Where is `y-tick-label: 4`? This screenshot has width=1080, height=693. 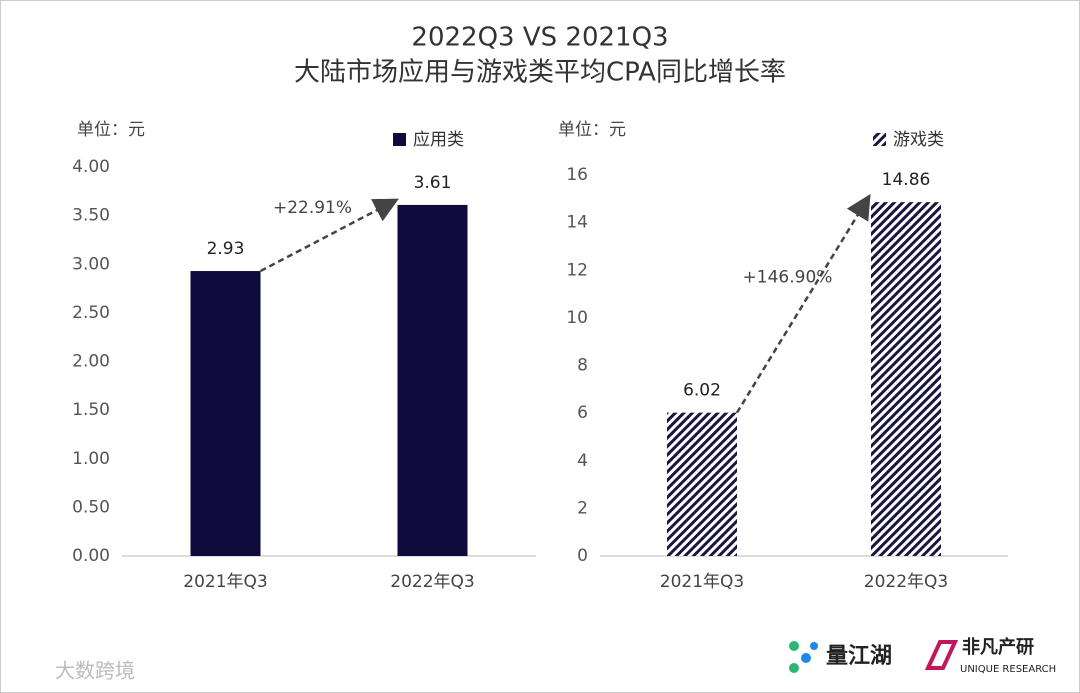 y-tick-label: 4 is located at coordinates (582, 461).